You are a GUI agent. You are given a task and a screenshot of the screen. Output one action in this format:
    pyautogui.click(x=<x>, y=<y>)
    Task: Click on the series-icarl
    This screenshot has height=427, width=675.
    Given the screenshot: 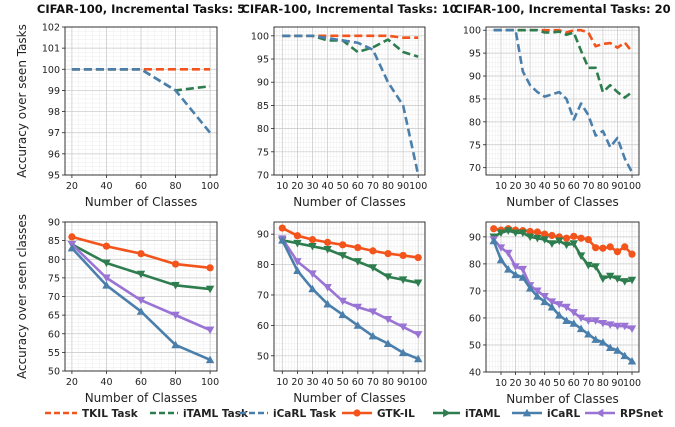 What is the action you would take?
    pyautogui.click(x=563, y=300)
    